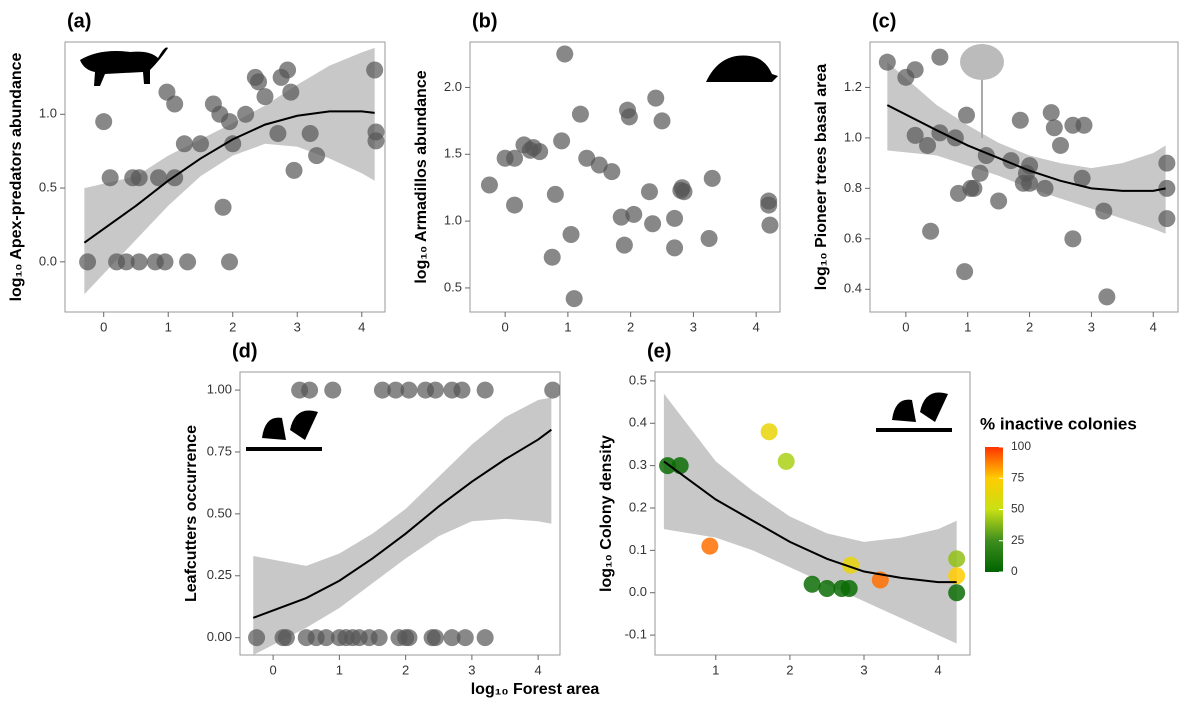 Image resolution: width=1180 pixels, height=704 pixels. I want to click on y-tick-label: 0.6, so click(853, 237).